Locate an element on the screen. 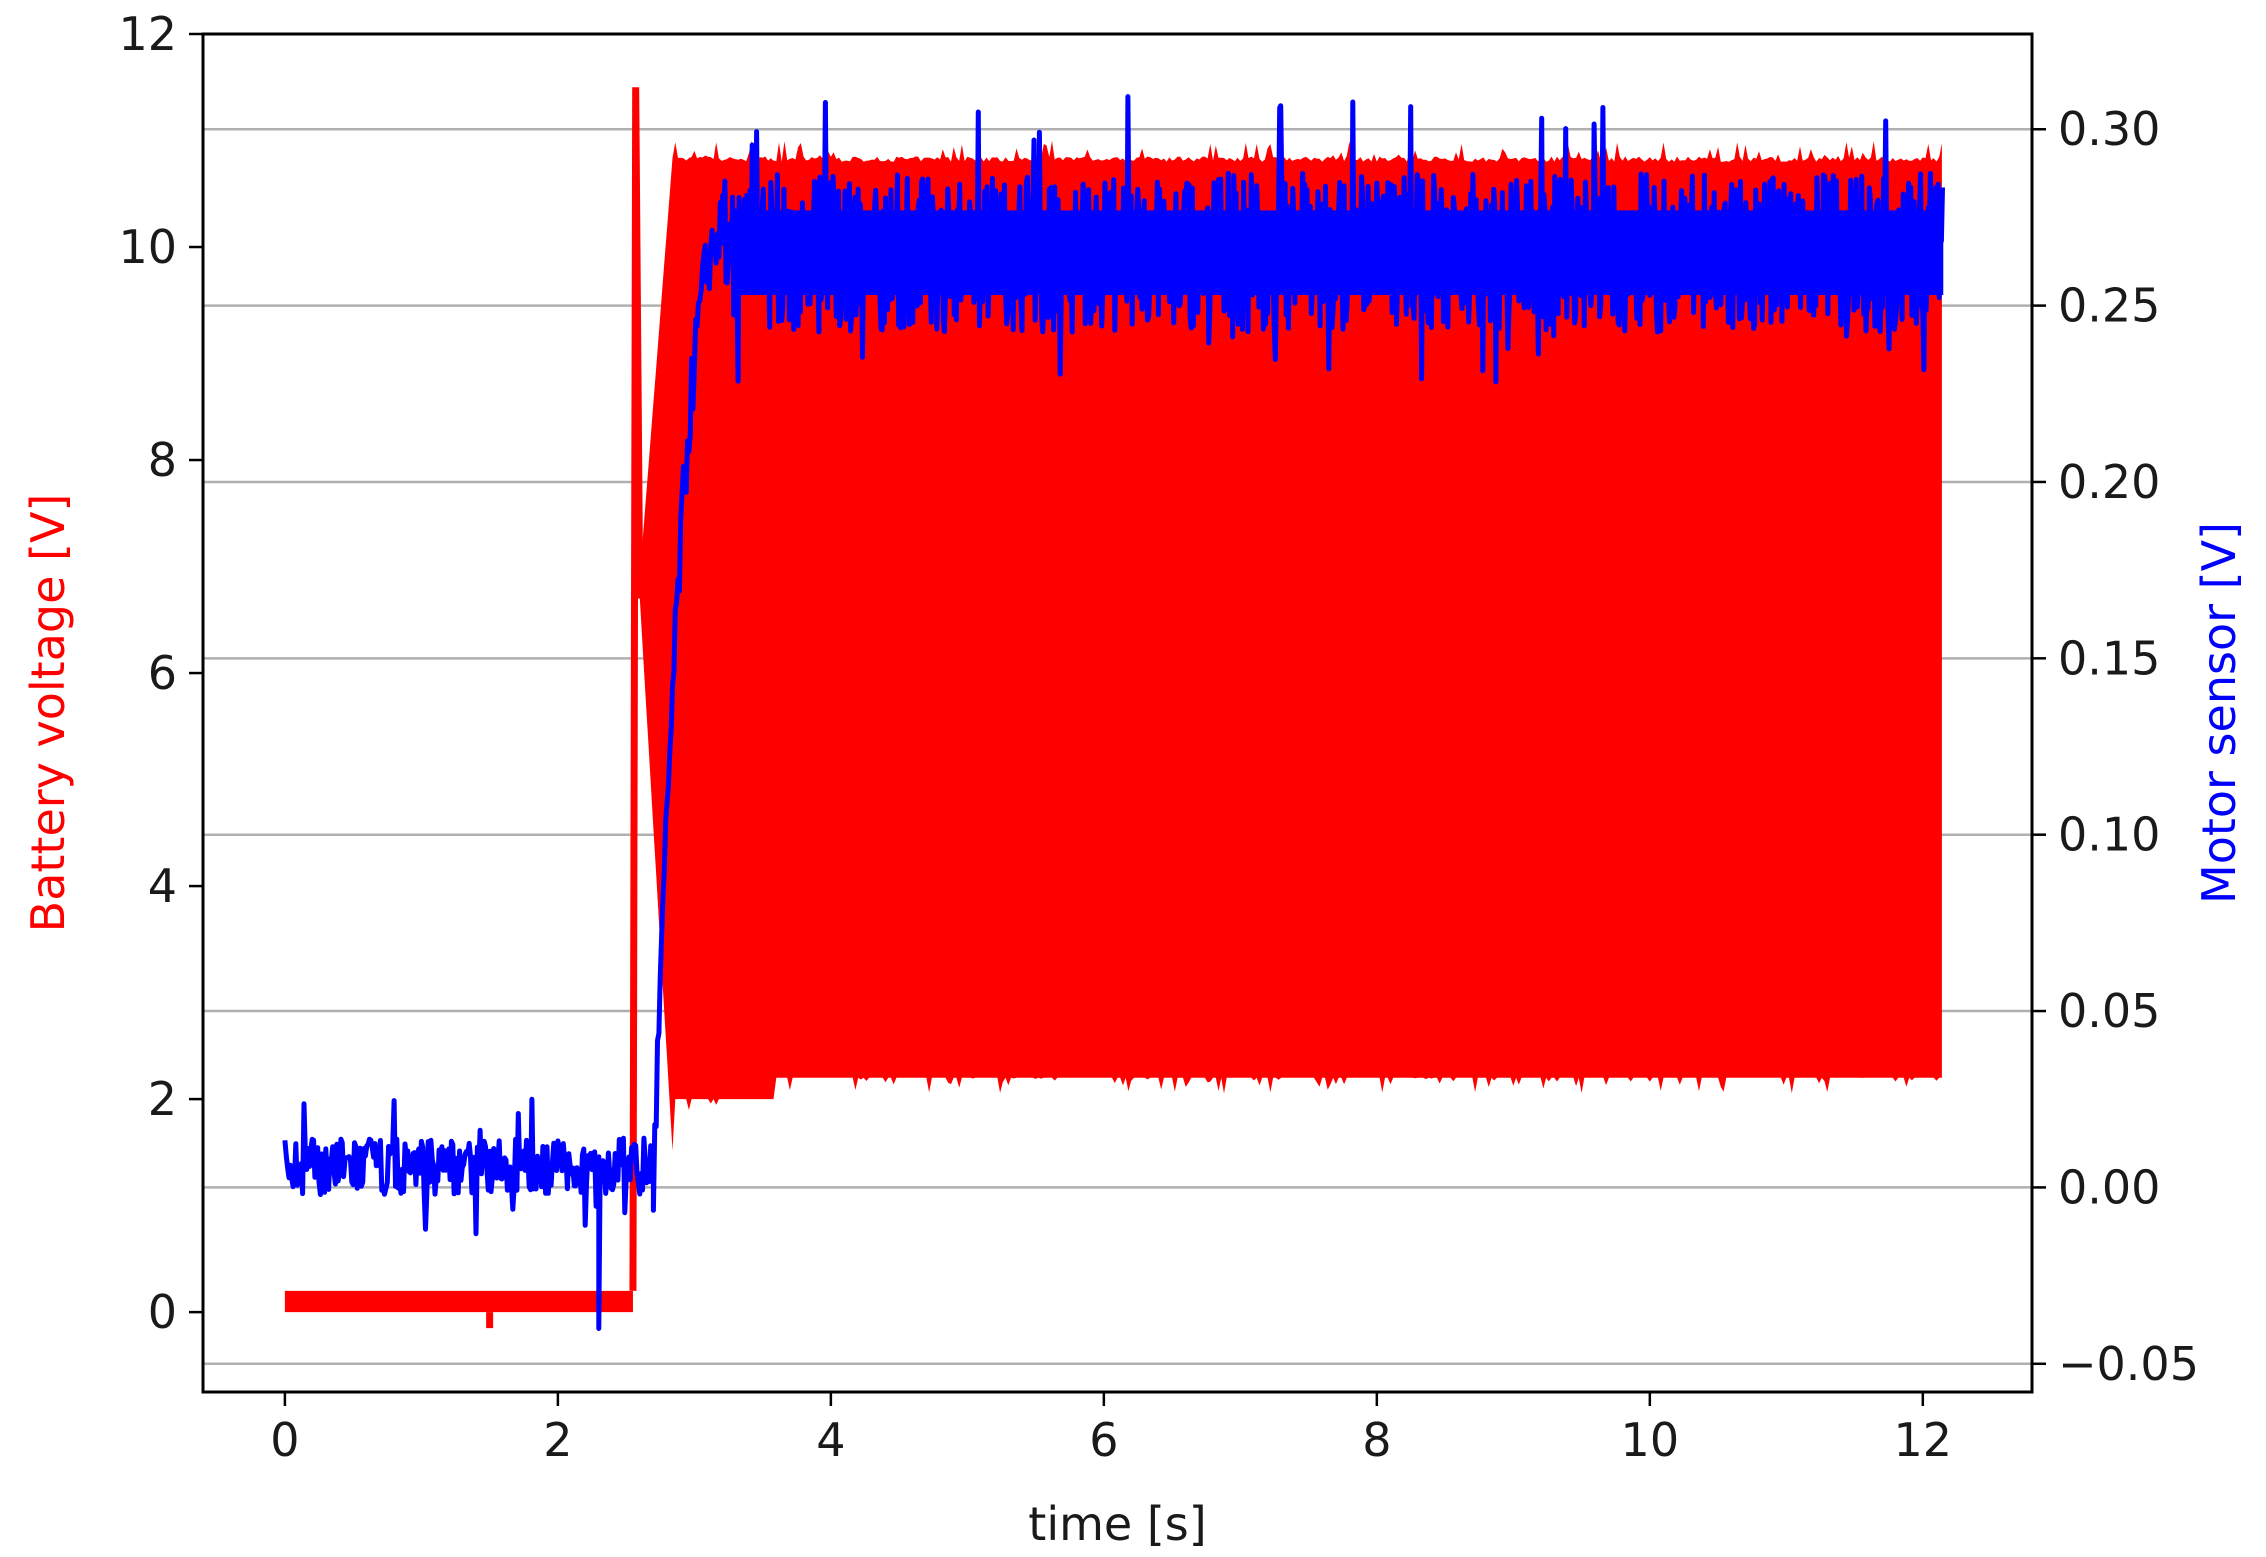  right-y-tick-label: −0.05 is located at coordinates (2128, 1364).